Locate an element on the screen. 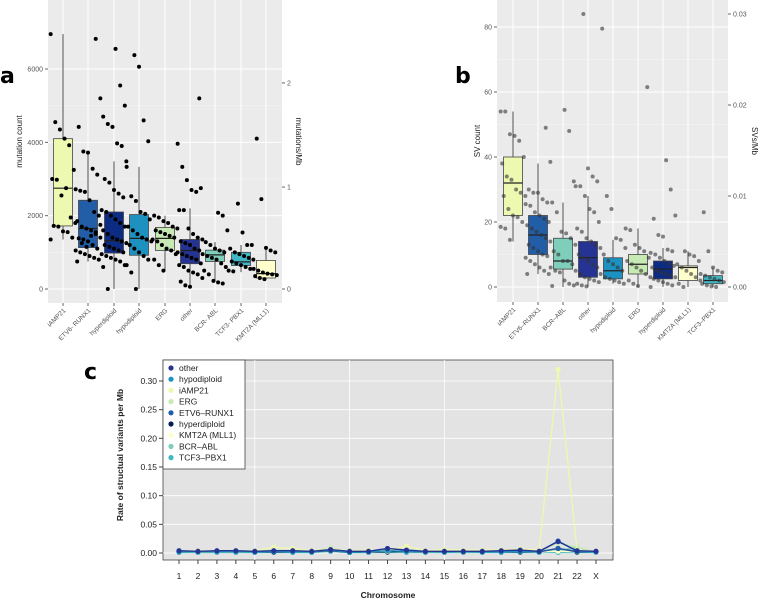  y-tick-label: 0 is located at coordinates (490, 288).